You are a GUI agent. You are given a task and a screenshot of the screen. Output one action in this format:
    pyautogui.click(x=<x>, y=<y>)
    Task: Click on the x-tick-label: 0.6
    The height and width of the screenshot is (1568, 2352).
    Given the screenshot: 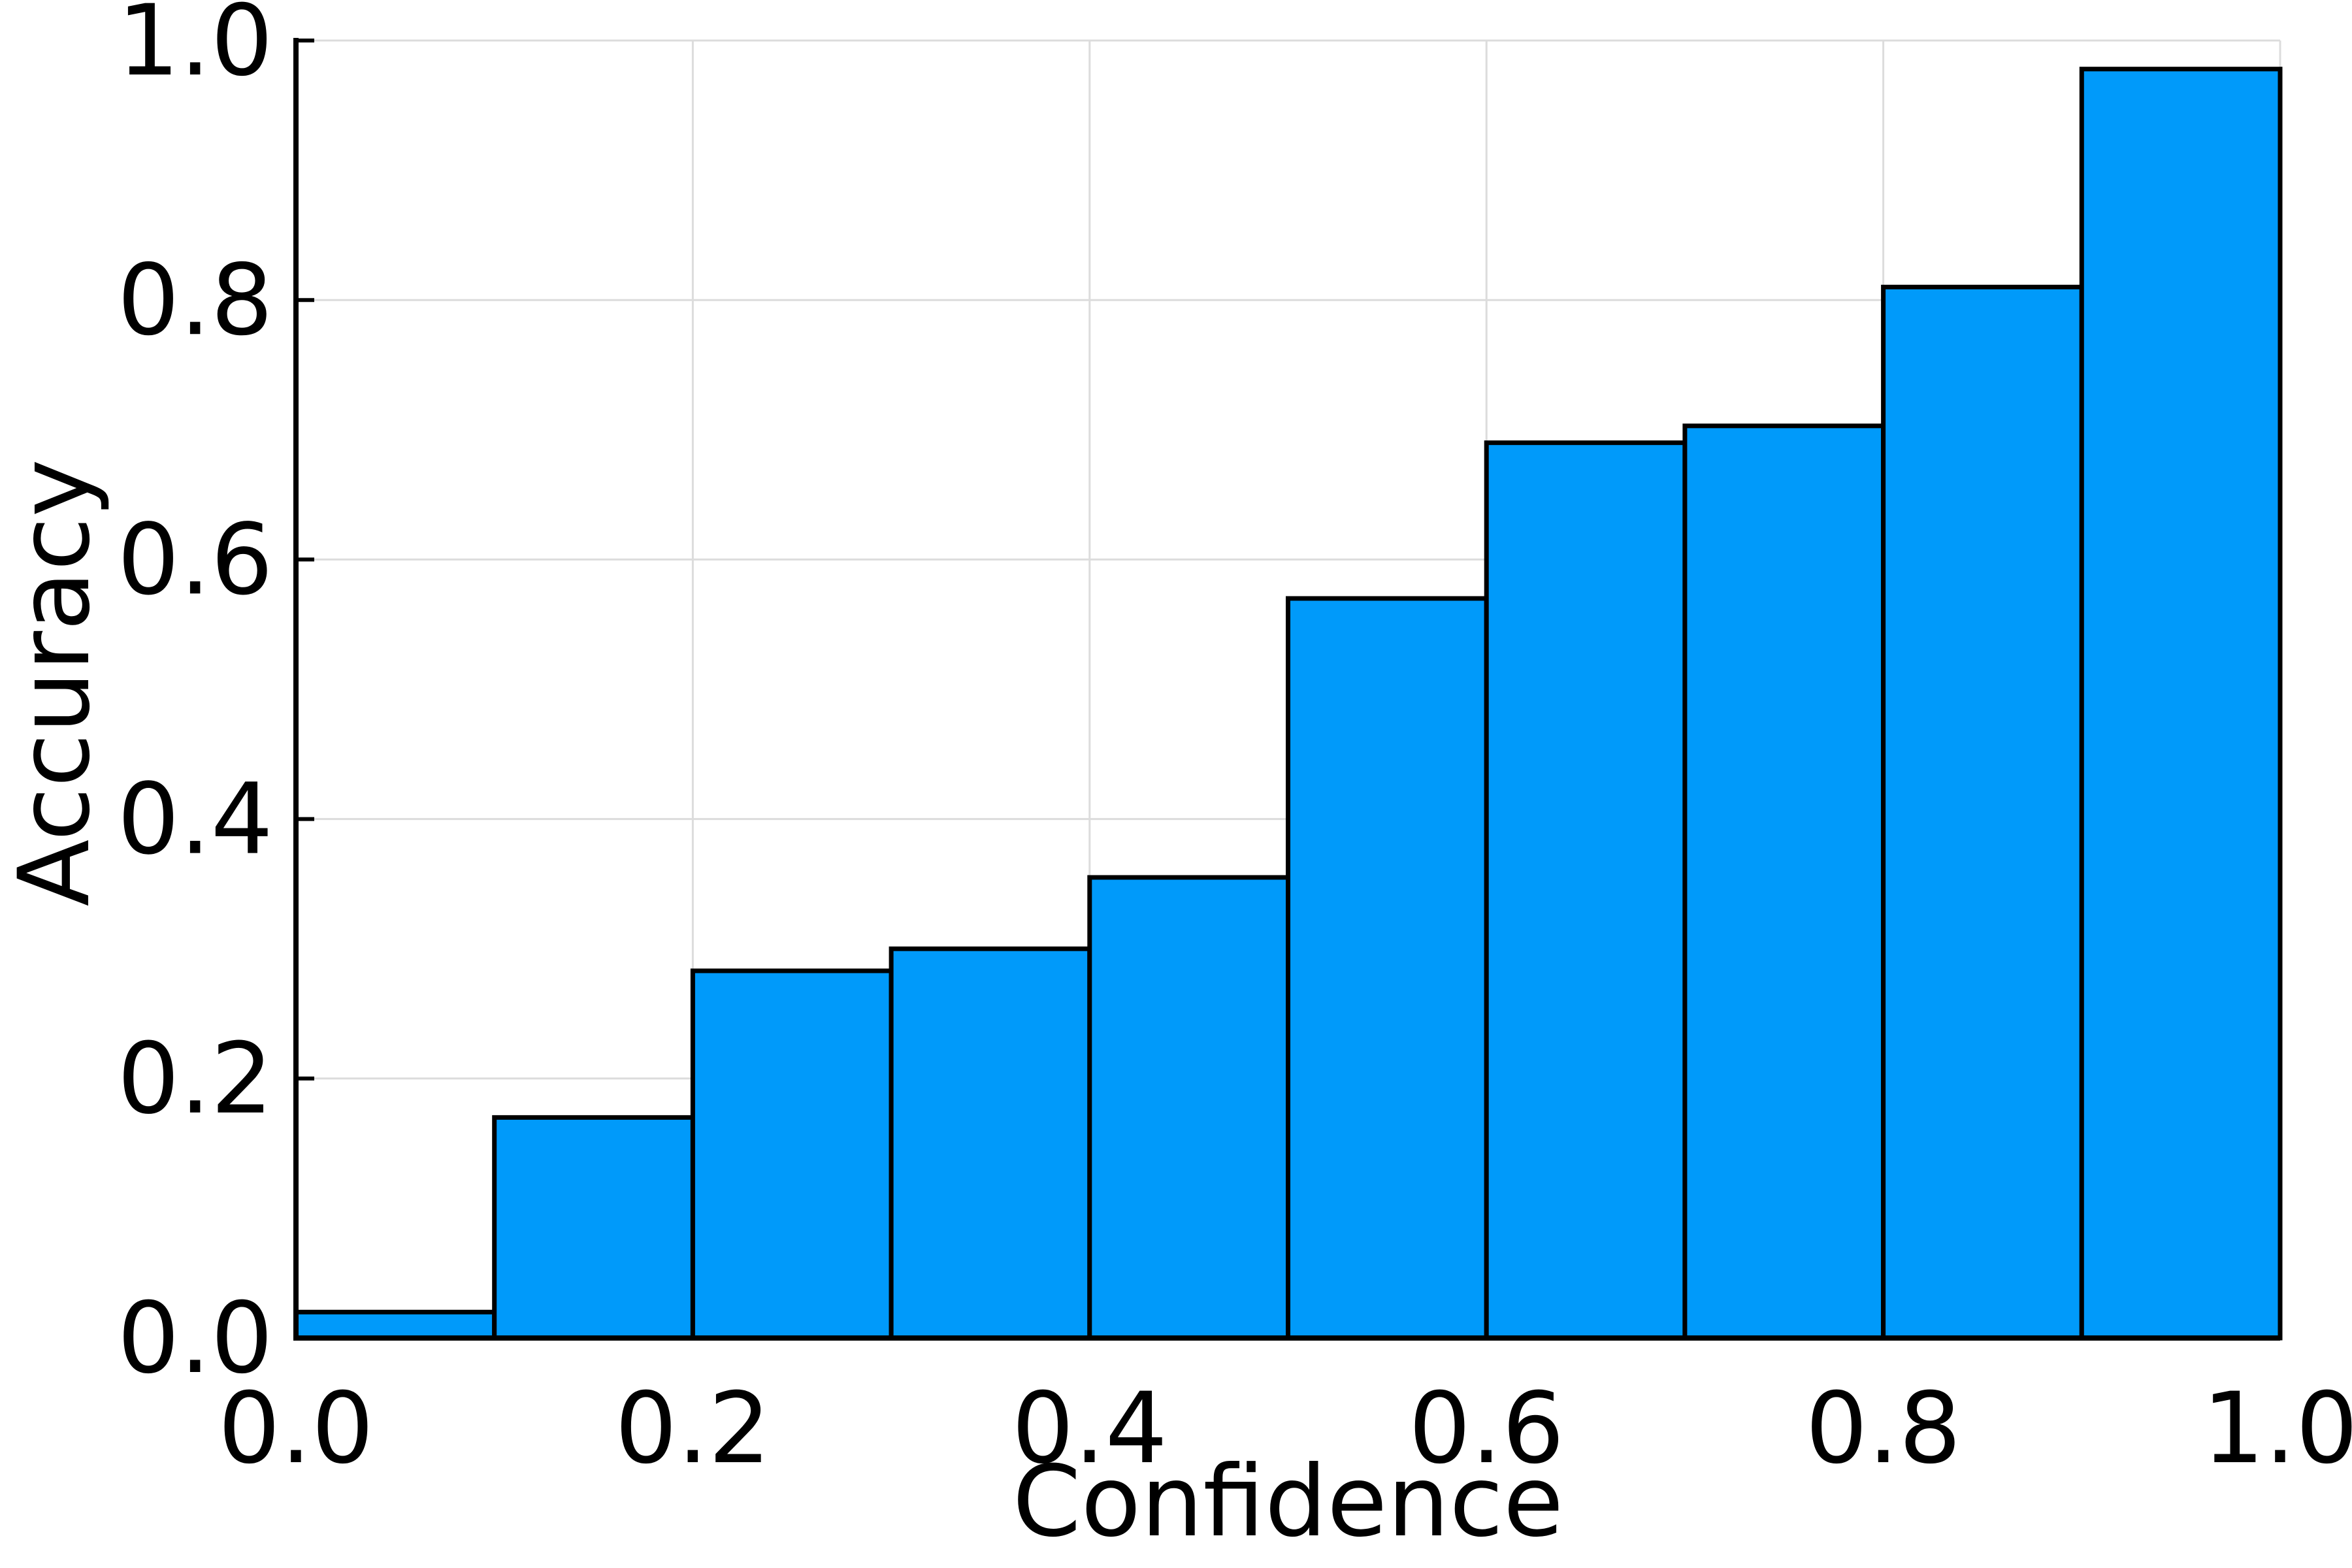 What is the action you would take?
    pyautogui.click(x=1487, y=1429)
    